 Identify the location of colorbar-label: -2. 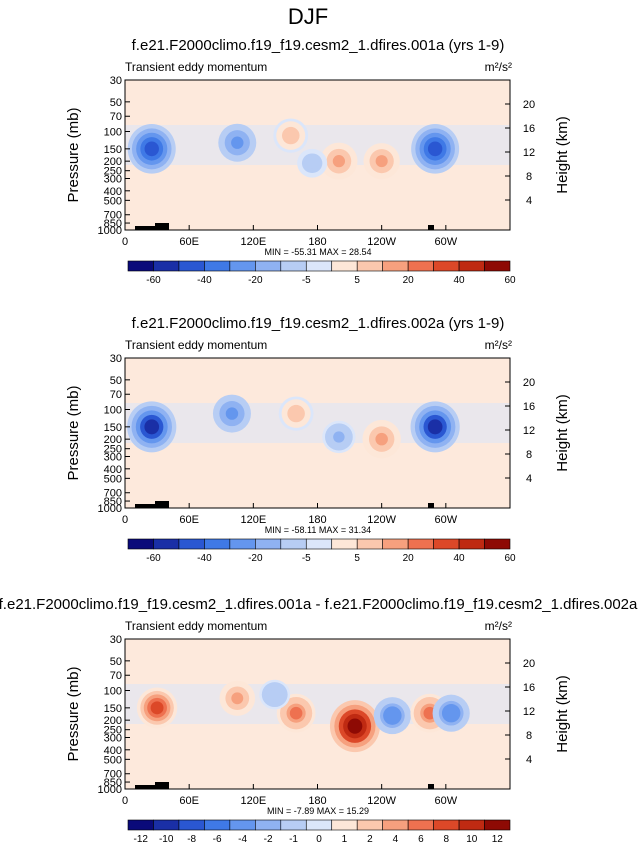
(268, 839).